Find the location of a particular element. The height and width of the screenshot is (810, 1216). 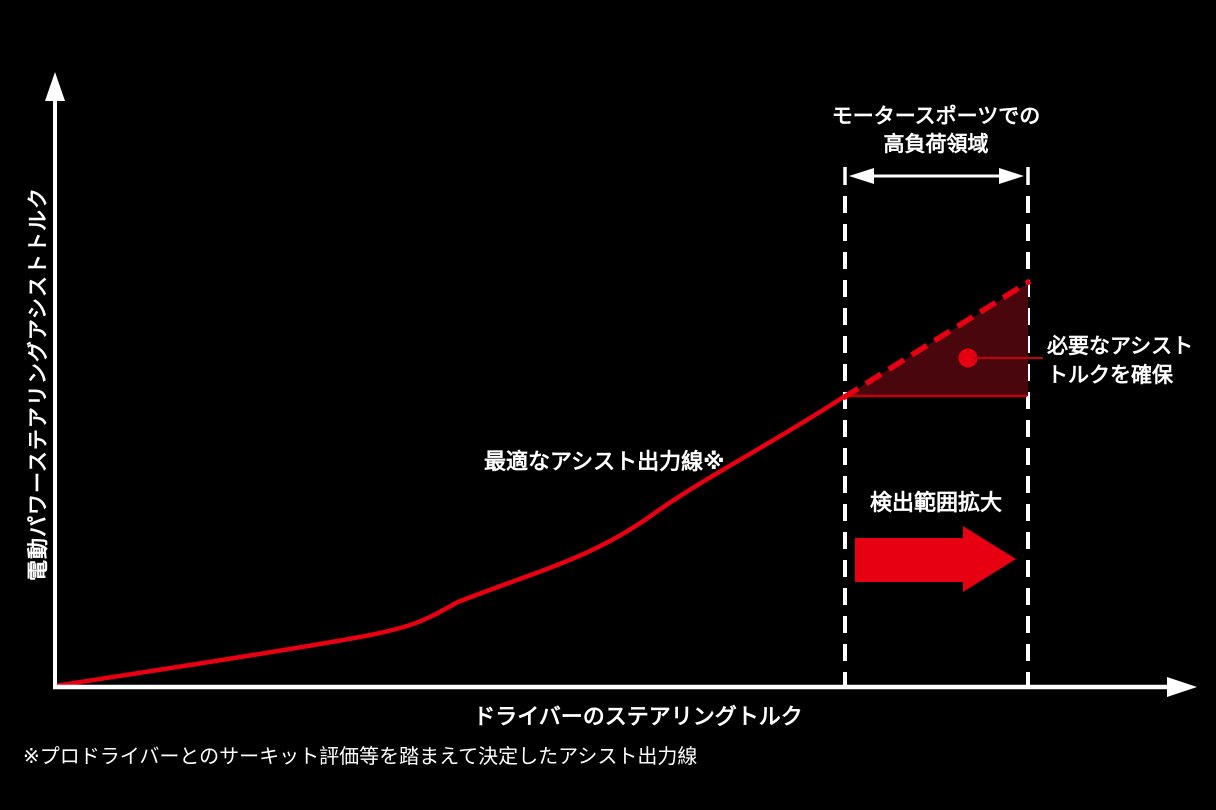

assist-callout-label: 必要なアシスト トルクを確保 is located at coordinates (1120, 361).